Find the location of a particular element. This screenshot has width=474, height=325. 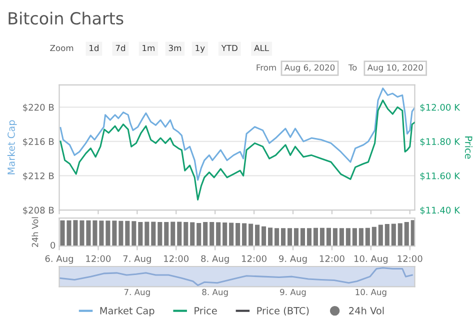

text: Aug 10, 2020 is located at coordinates (395, 68).